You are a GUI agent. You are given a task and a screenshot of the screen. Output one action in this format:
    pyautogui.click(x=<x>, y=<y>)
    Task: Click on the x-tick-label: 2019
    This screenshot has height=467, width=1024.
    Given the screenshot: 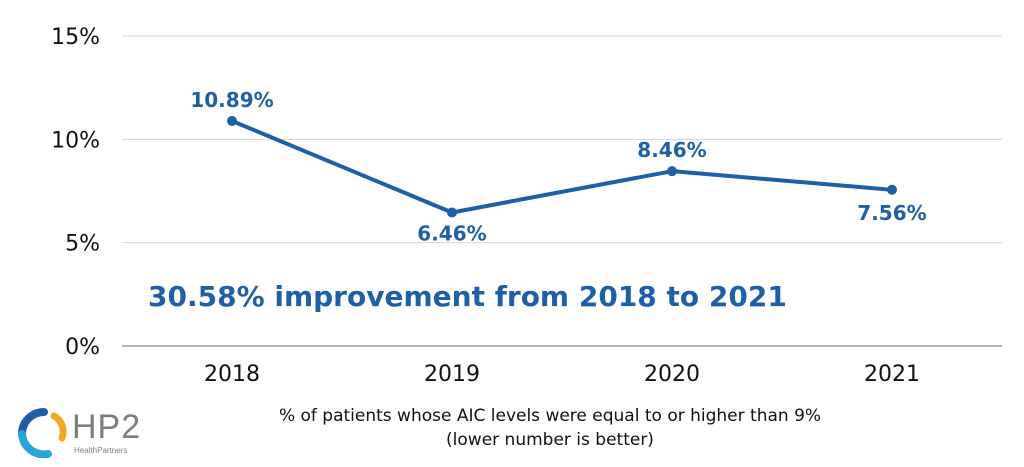 What is the action you would take?
    pyautogui.click(x=452, y=374)
    